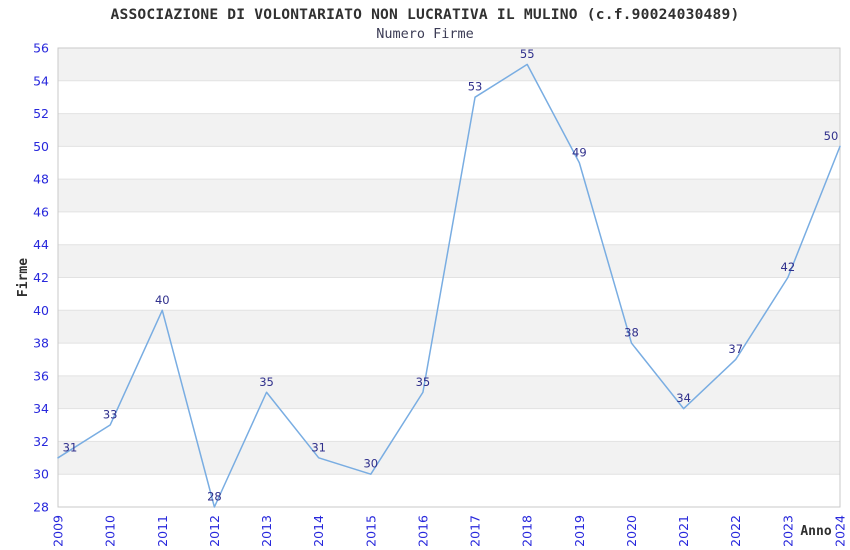 The height and width of the screenshot is (550, 850). What do you see at coordinates (162, 300) in the screenshot?
I see `data-label: 40` at bounding box center [162, 300].